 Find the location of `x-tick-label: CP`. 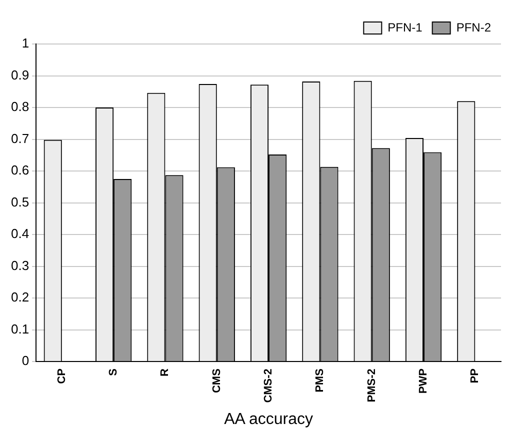

x-tick-label: CP is located at coordinates (62, 376).